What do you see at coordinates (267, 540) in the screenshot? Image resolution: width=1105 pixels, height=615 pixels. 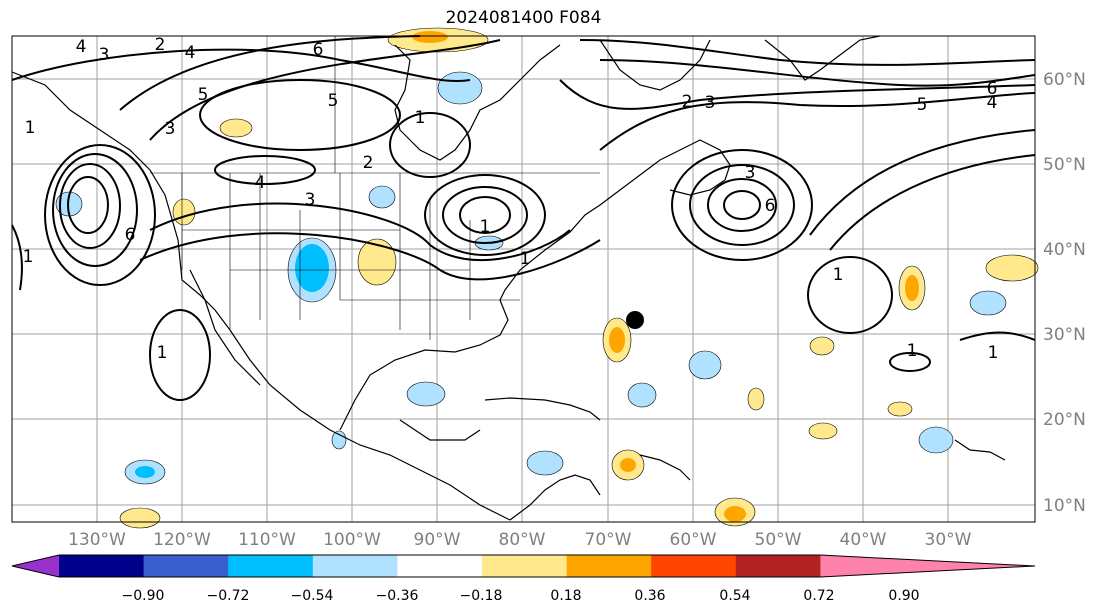 I see `lon-label: 110°W` at bounding box center [267, 540].